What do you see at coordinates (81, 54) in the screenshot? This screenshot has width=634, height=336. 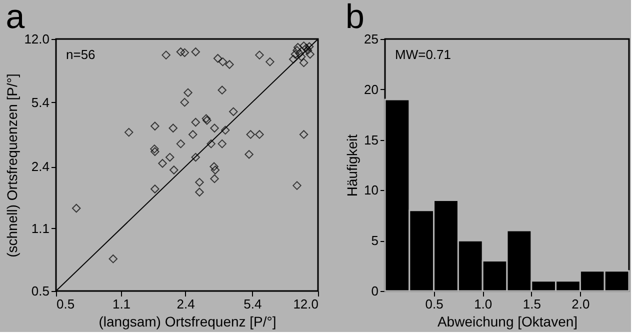 I see `annotation: n=56` at bounding box center [81, 54].